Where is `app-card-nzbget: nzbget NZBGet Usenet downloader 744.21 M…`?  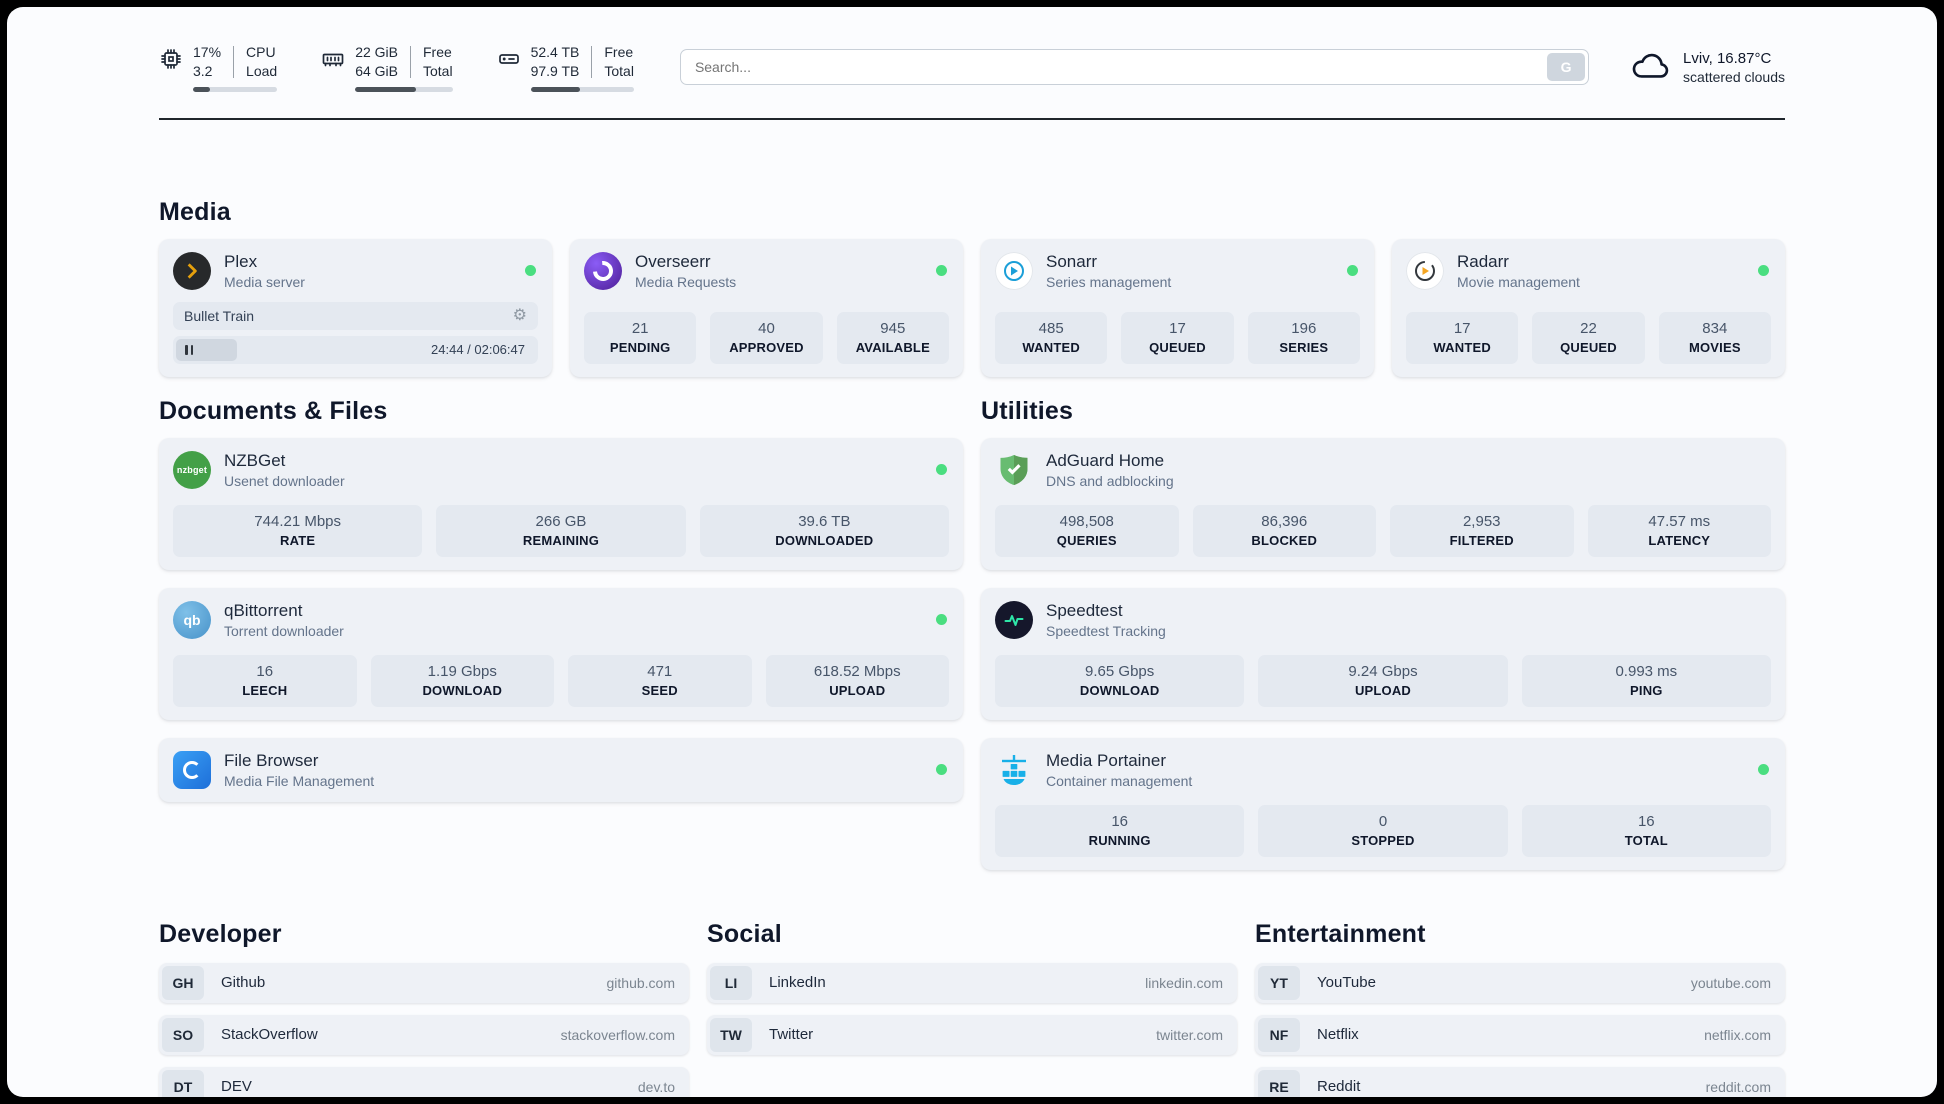
app-card-nzbget: nzbget NZBGet Usenet downloader 744.21 M… is located at coordinates (561, 503).